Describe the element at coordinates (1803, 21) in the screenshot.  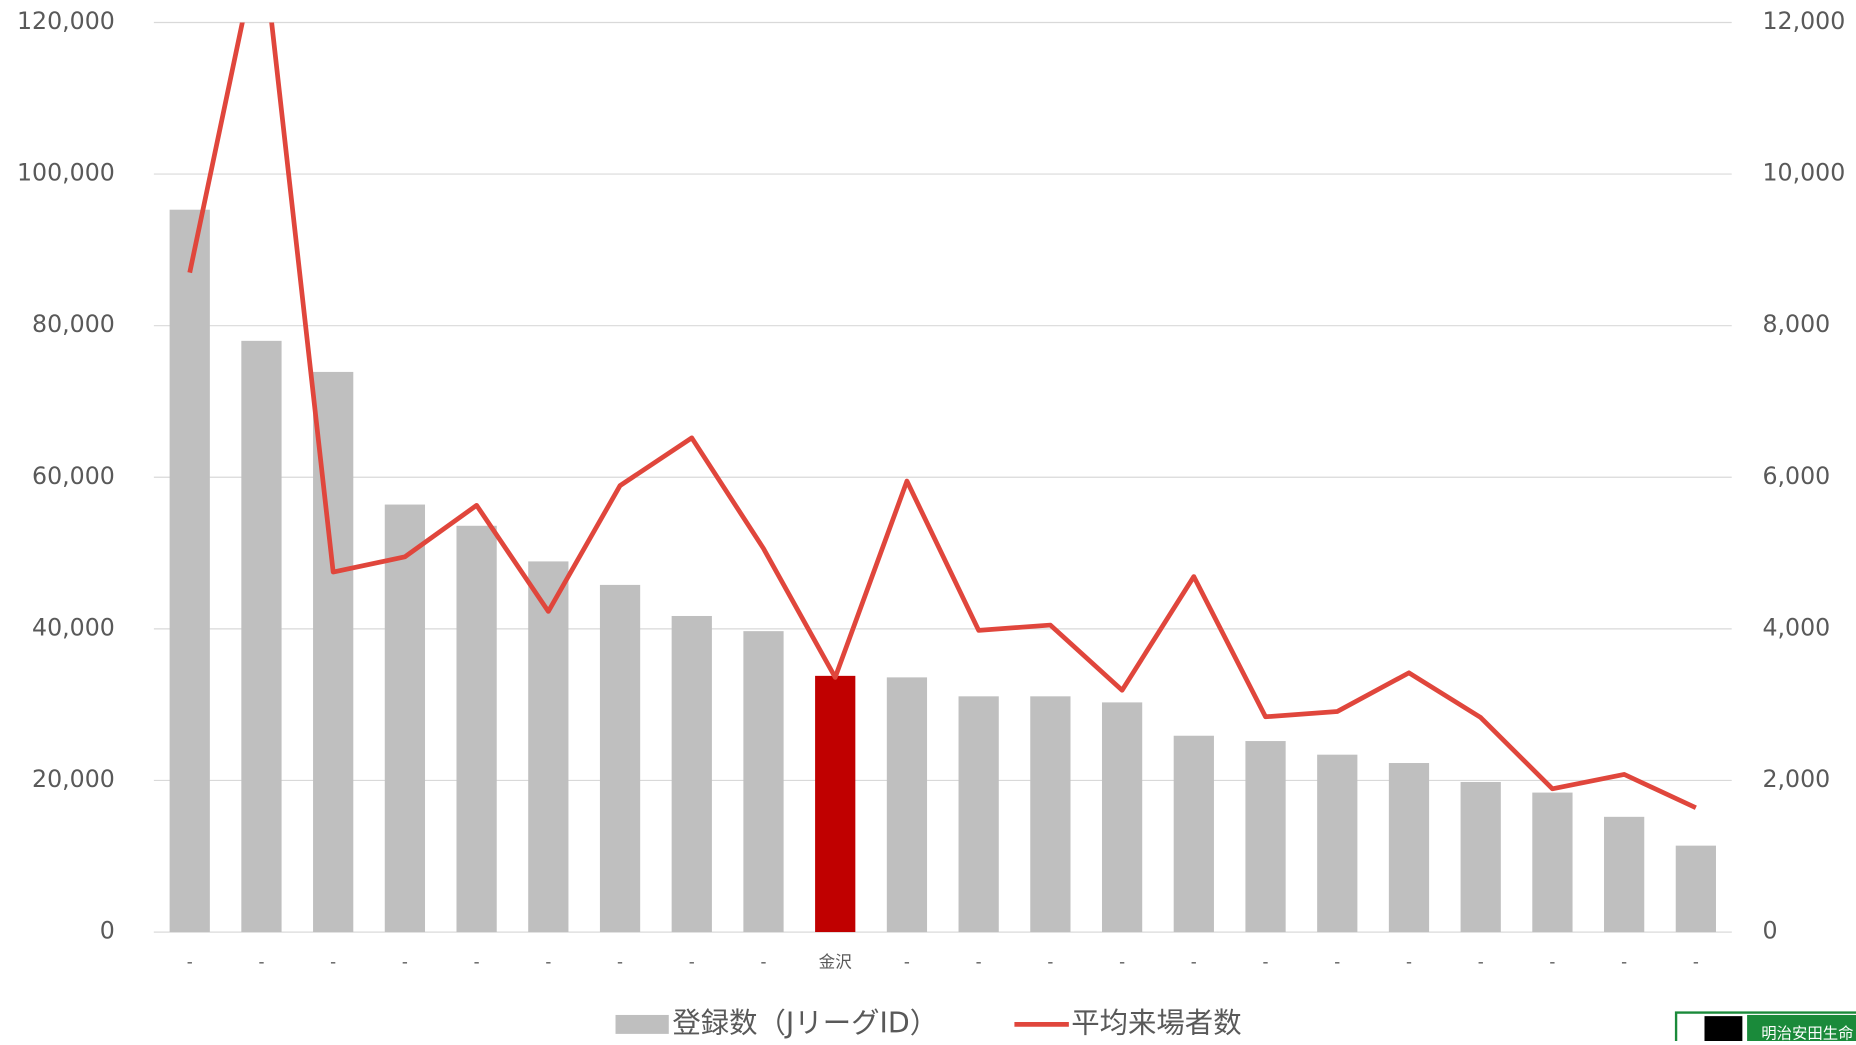
I see `y2-tick-label: 12,000` at that location.